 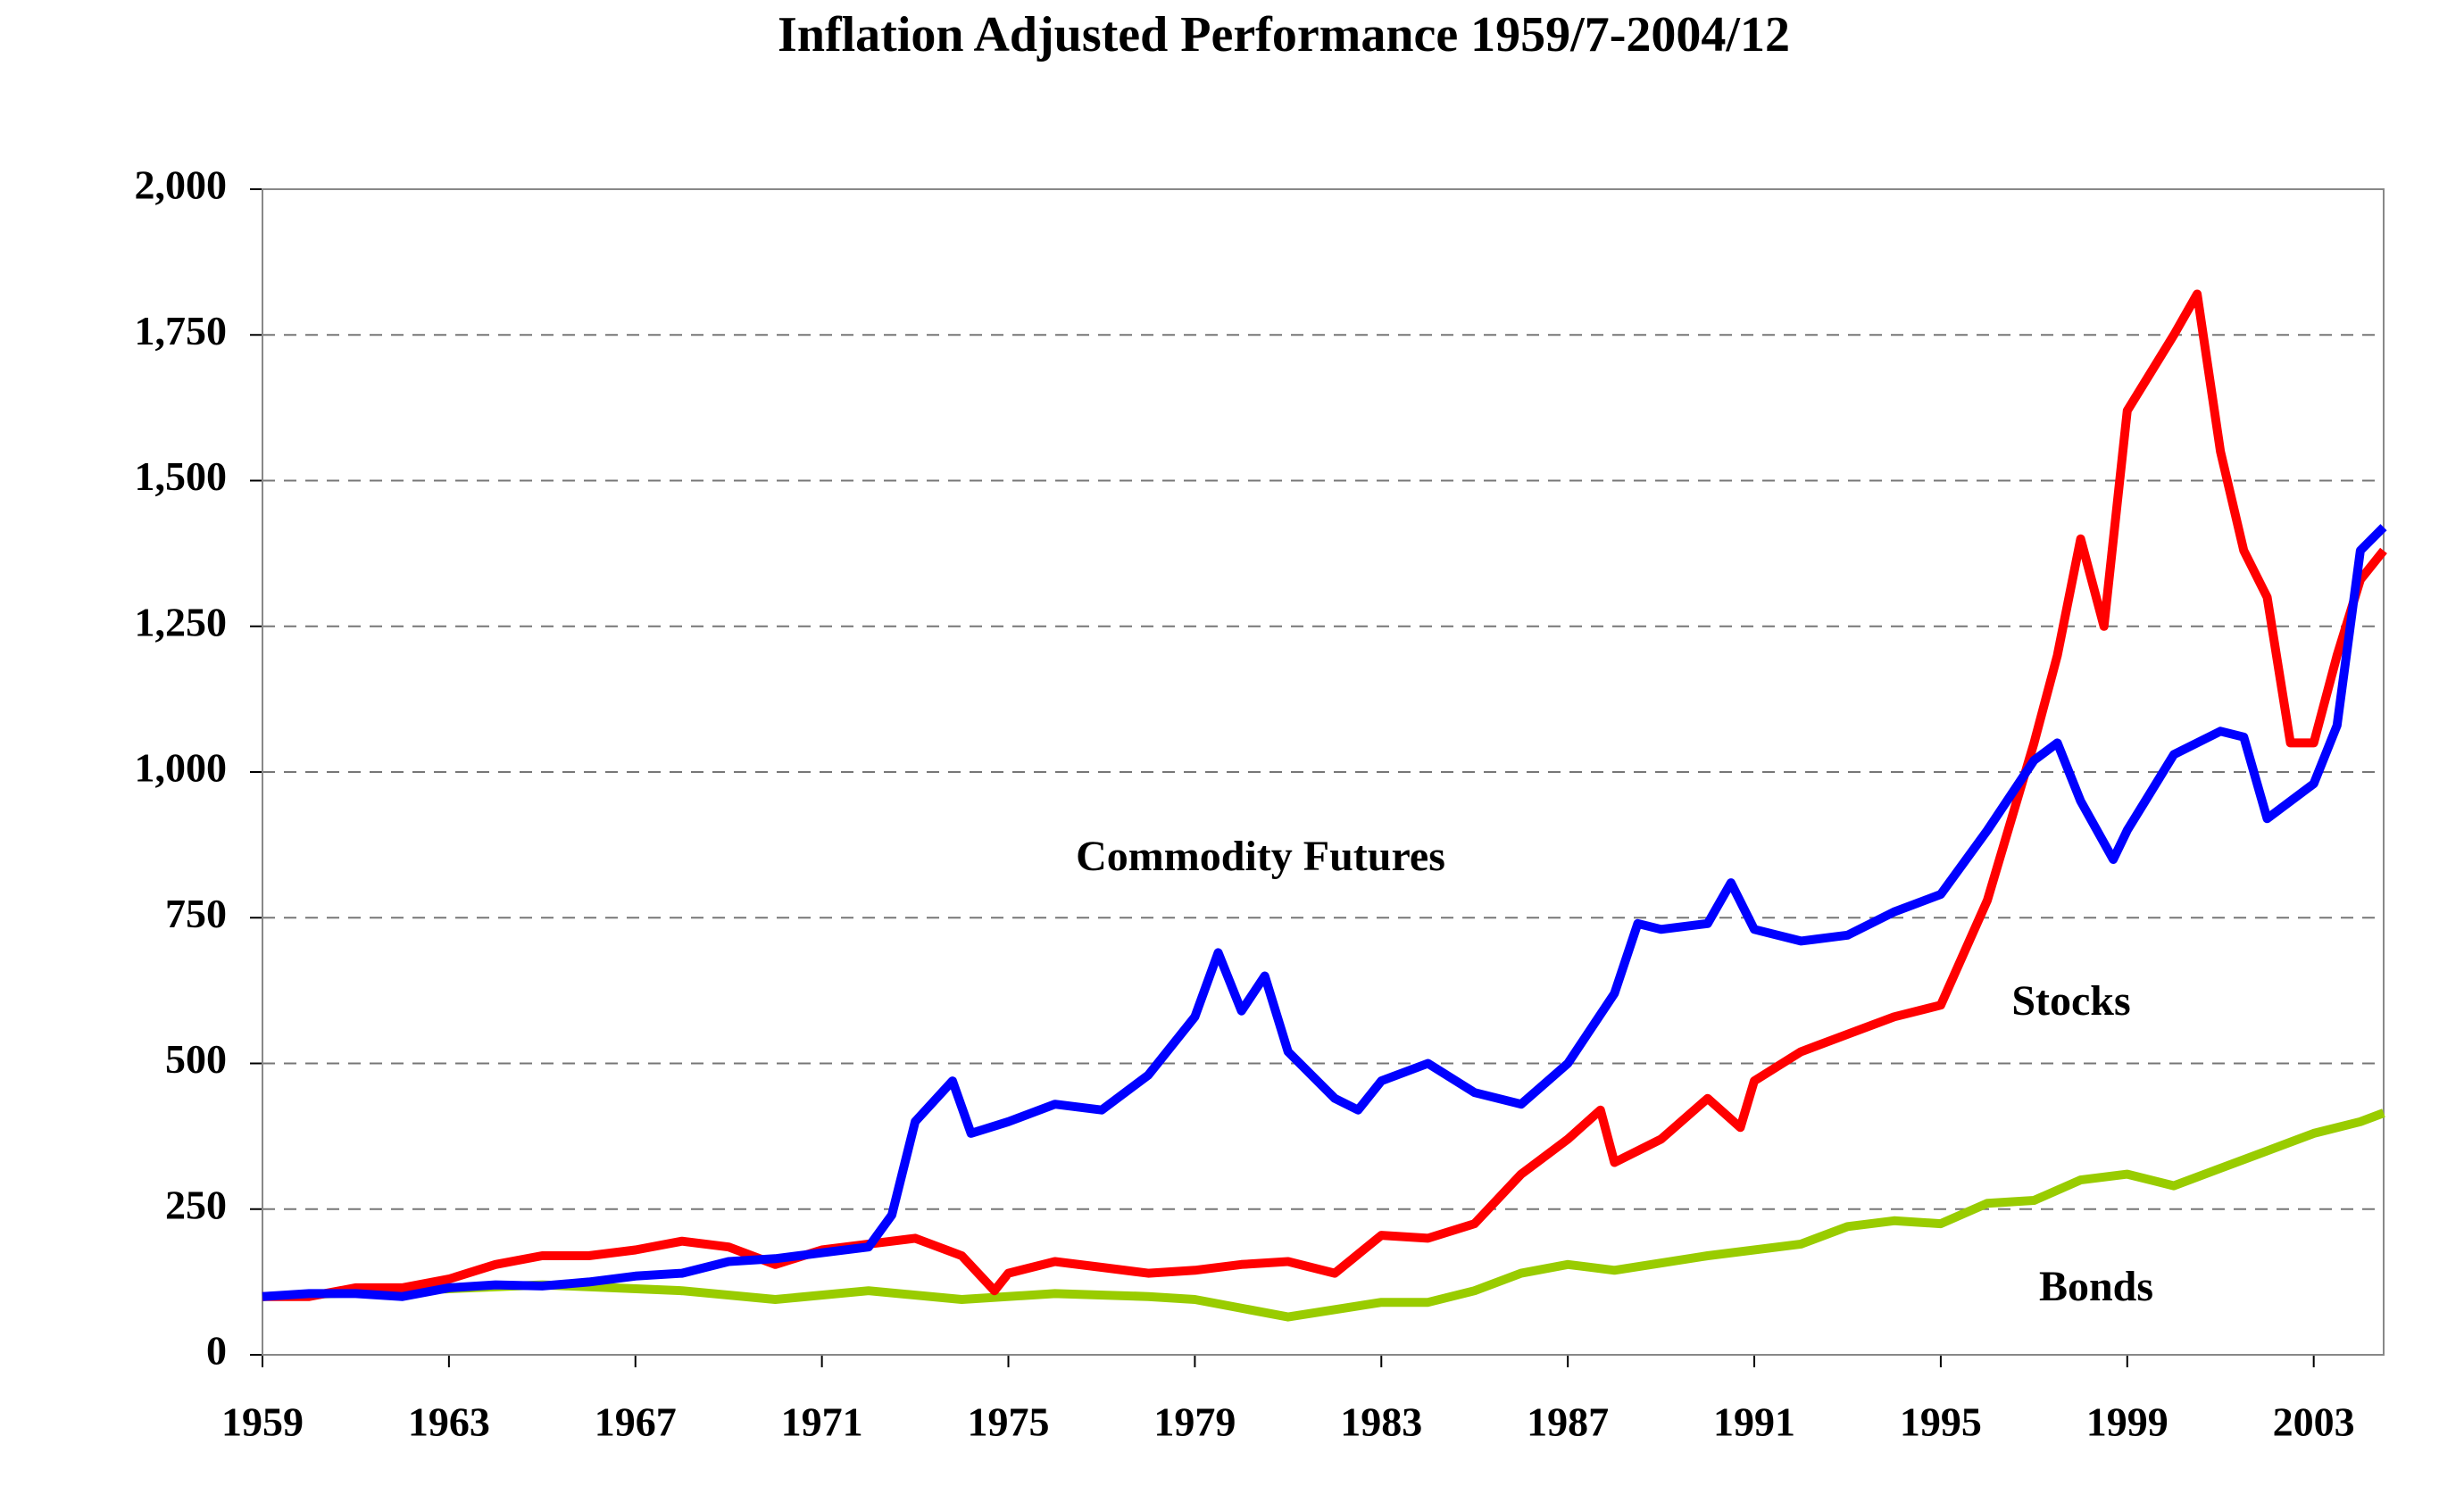 What do you see at coordinates (1194, 1422) in the screenshot?
I see `x-tick-label: 1979` at bounding box center [1194, 1422].